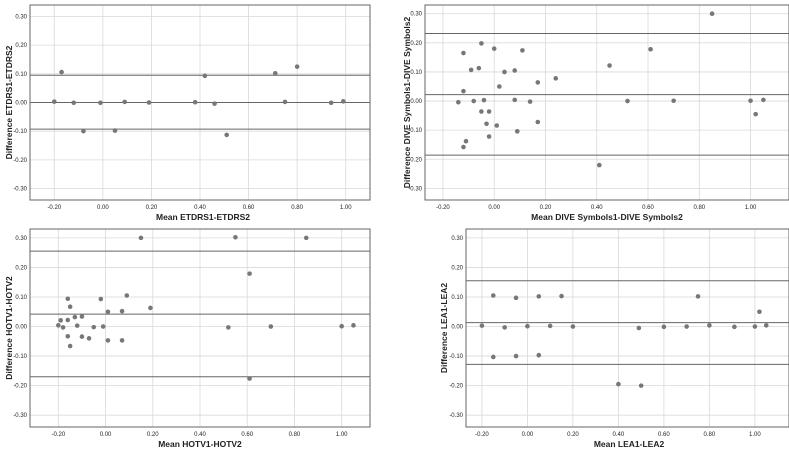  Describe the element at coordinates (444, 328) in the screenshot. I see `y-axis-label: Difference LEA1-LEA2` at that location.